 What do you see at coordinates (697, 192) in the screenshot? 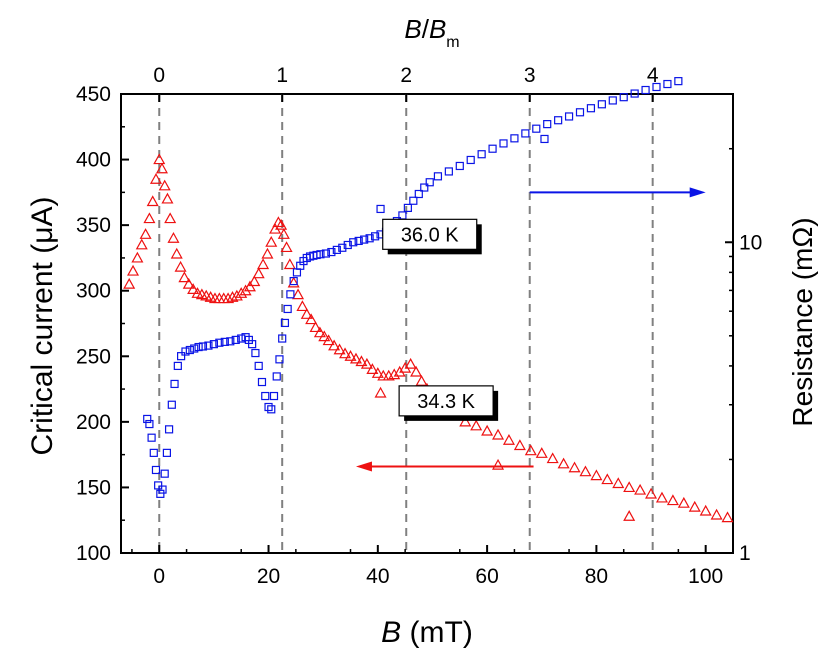
I see `arrow-head` at bounding box center [697, 192].